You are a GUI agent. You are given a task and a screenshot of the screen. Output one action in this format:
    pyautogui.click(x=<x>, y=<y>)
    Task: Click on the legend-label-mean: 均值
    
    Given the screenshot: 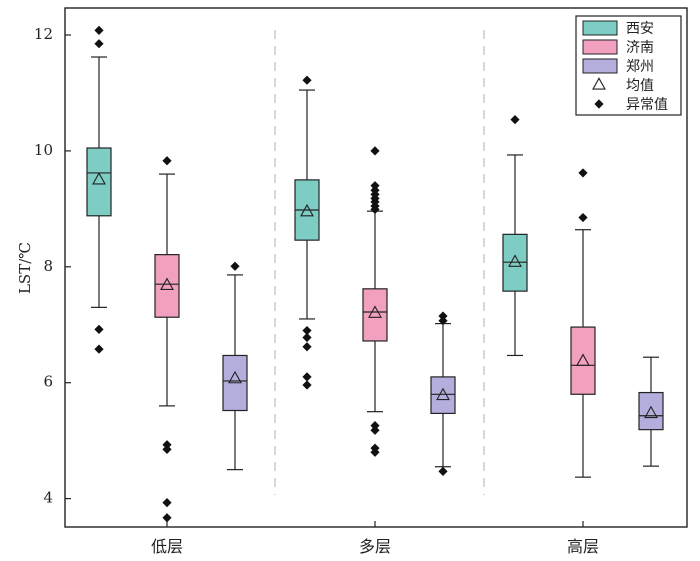 What is the action you would take?
    pyautogui.click(x=640, y=86)
    